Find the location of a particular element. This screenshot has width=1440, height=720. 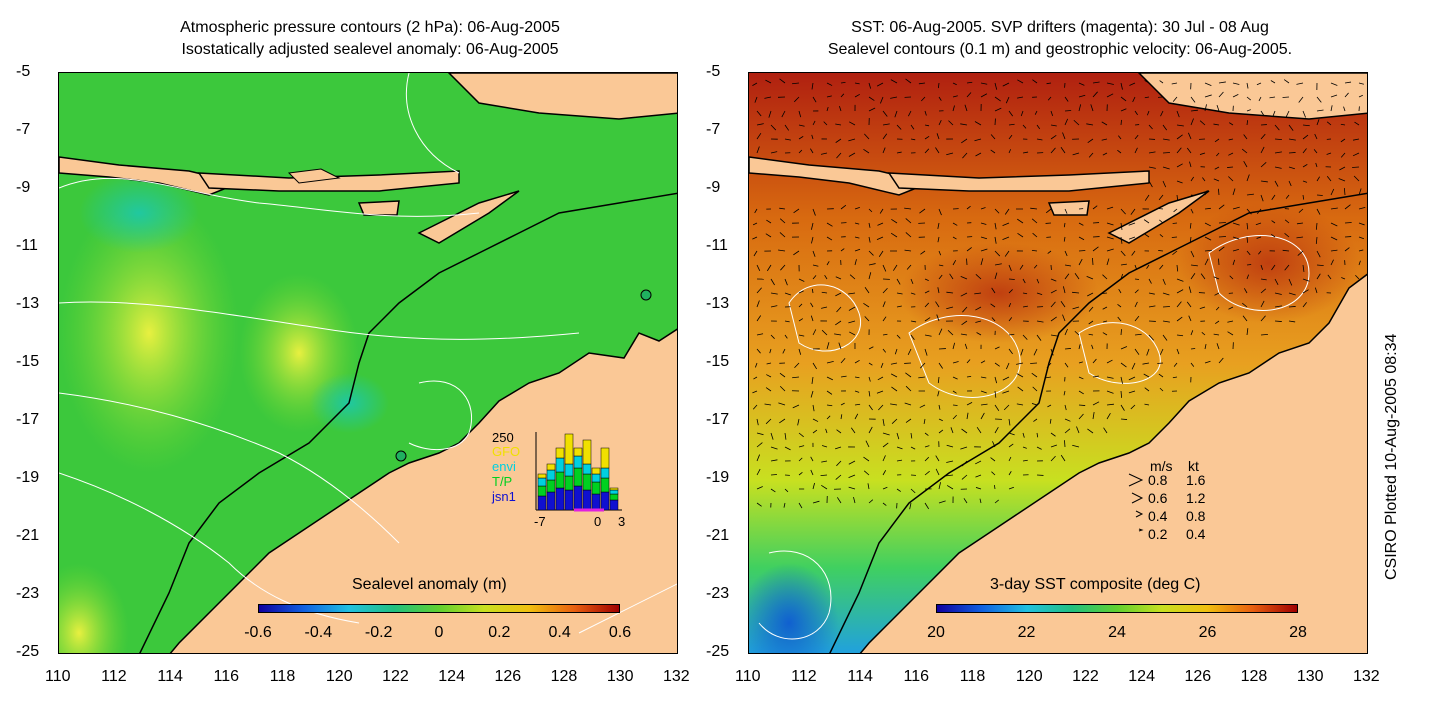

right-colorbar-tick: 24 is located at coordinates (1117, 632).